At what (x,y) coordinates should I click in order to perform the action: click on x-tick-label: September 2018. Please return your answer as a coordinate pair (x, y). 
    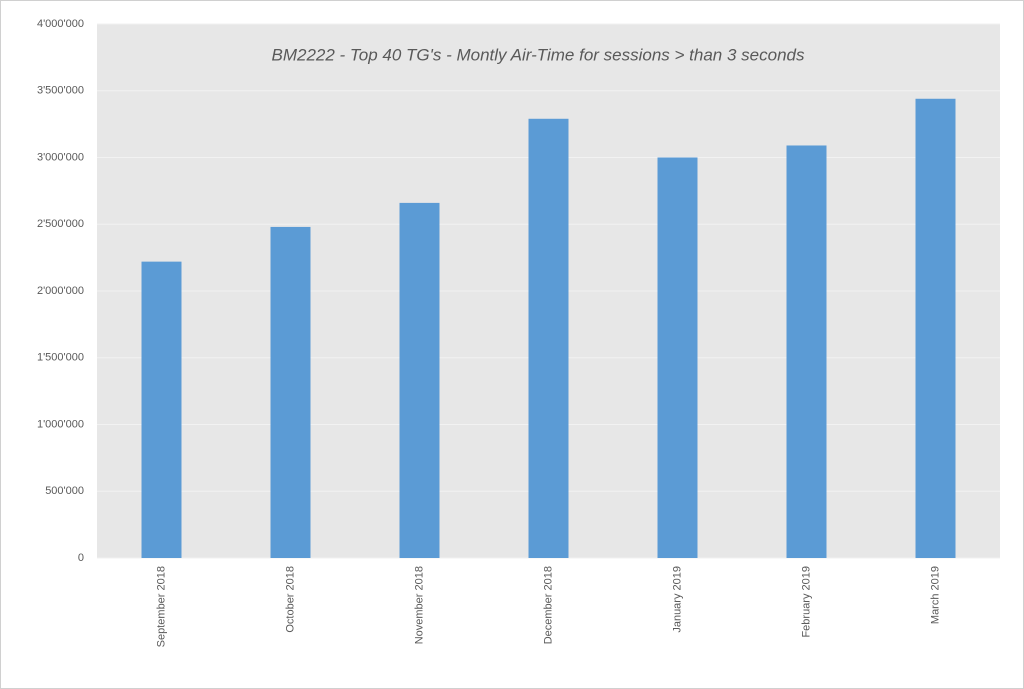
    Looking at the image, I should click on (161, 606).